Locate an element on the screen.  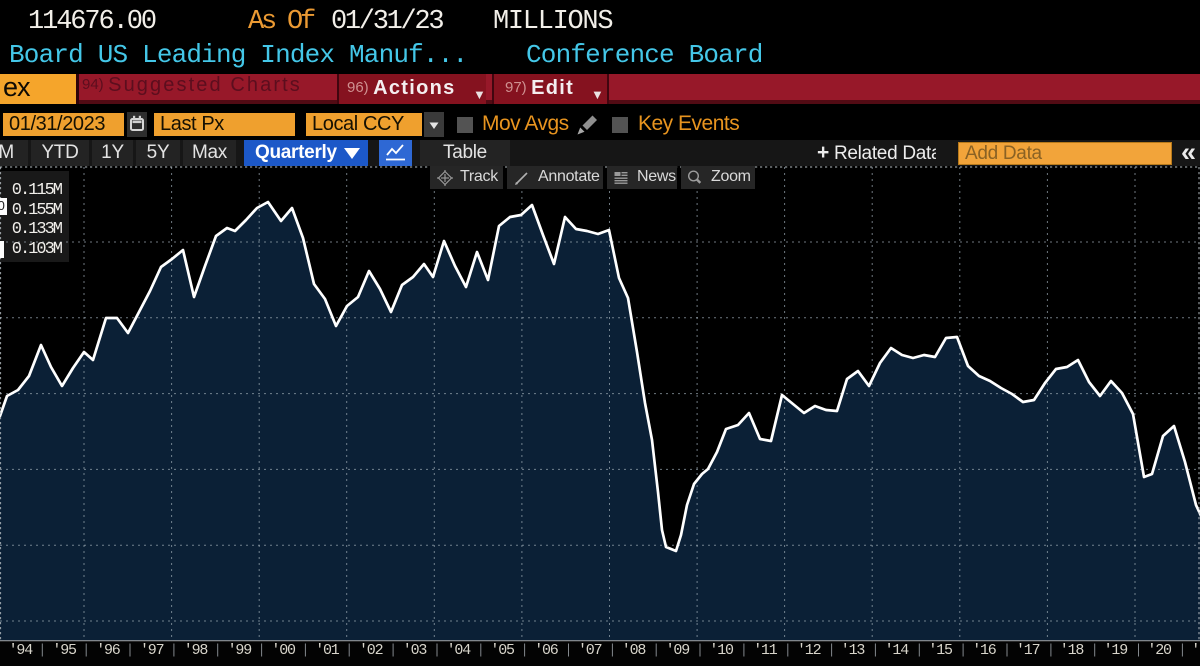
svg-text: '19 is located at coordinates (1116, 650).